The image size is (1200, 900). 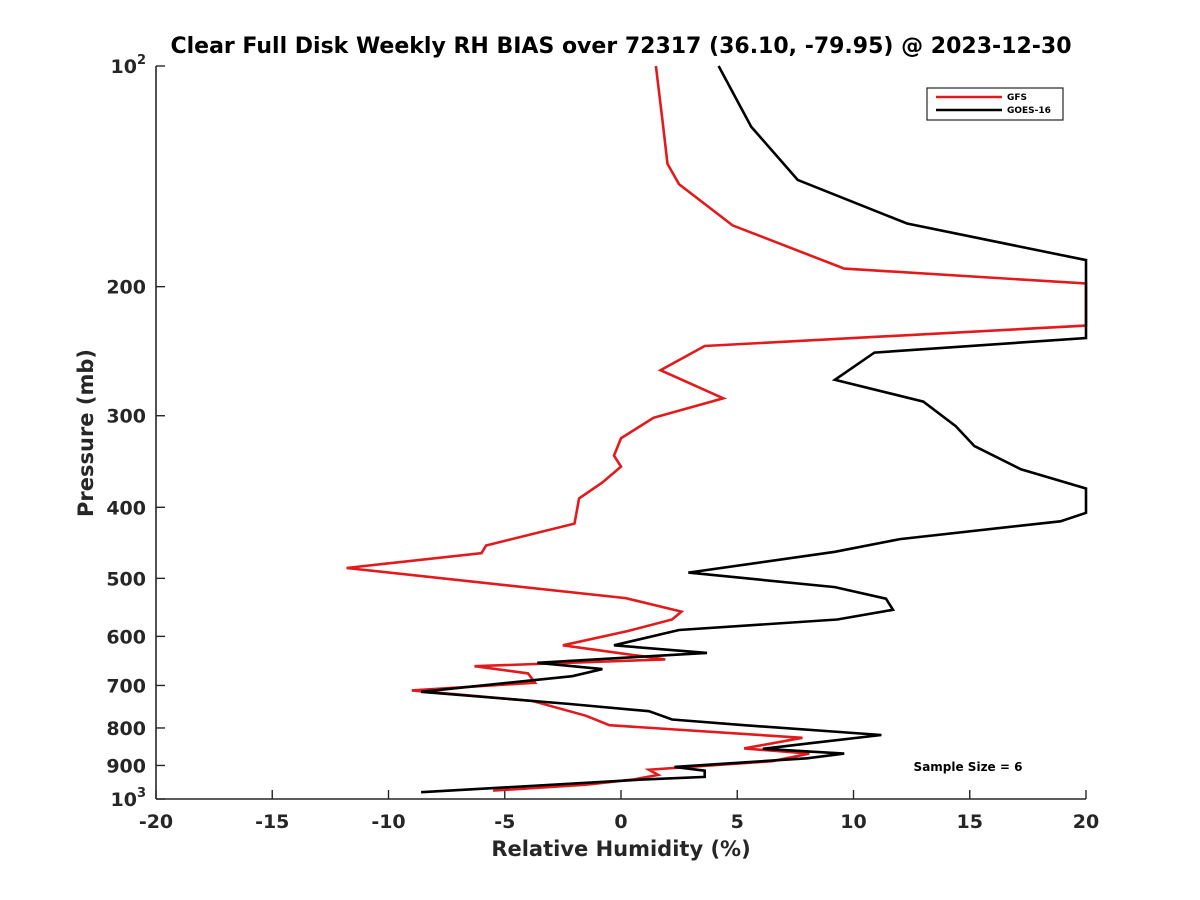 What do you see at coordinates (970, 822) in the screenshot?
I see `x-tick-label: 15` at bounding box center [970, 822].